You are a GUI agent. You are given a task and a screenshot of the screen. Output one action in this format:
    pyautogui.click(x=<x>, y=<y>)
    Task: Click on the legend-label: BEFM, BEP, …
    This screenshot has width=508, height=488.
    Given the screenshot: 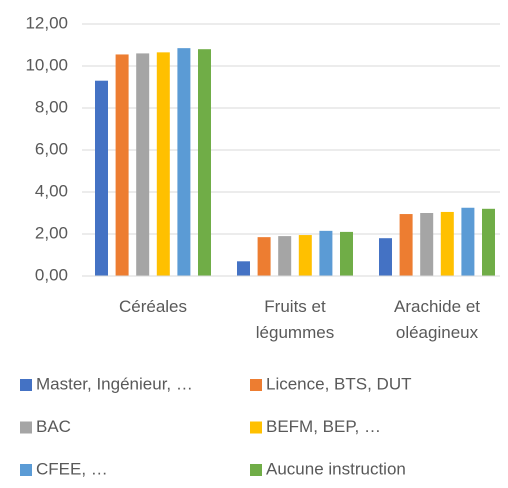 What is the action you would take?
    pyautogui.click(x=323, y=426)
    